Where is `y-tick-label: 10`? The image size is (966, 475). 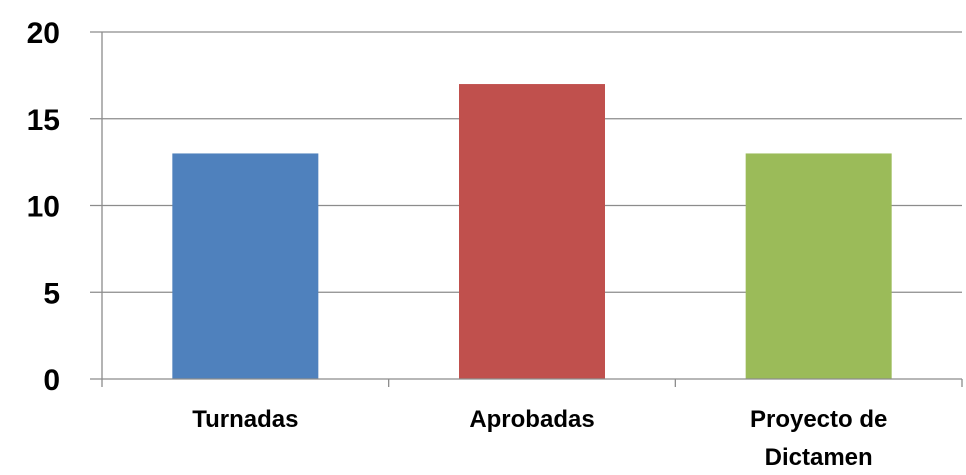
y-tick-label: 10 is located at coordinates (43, 207).